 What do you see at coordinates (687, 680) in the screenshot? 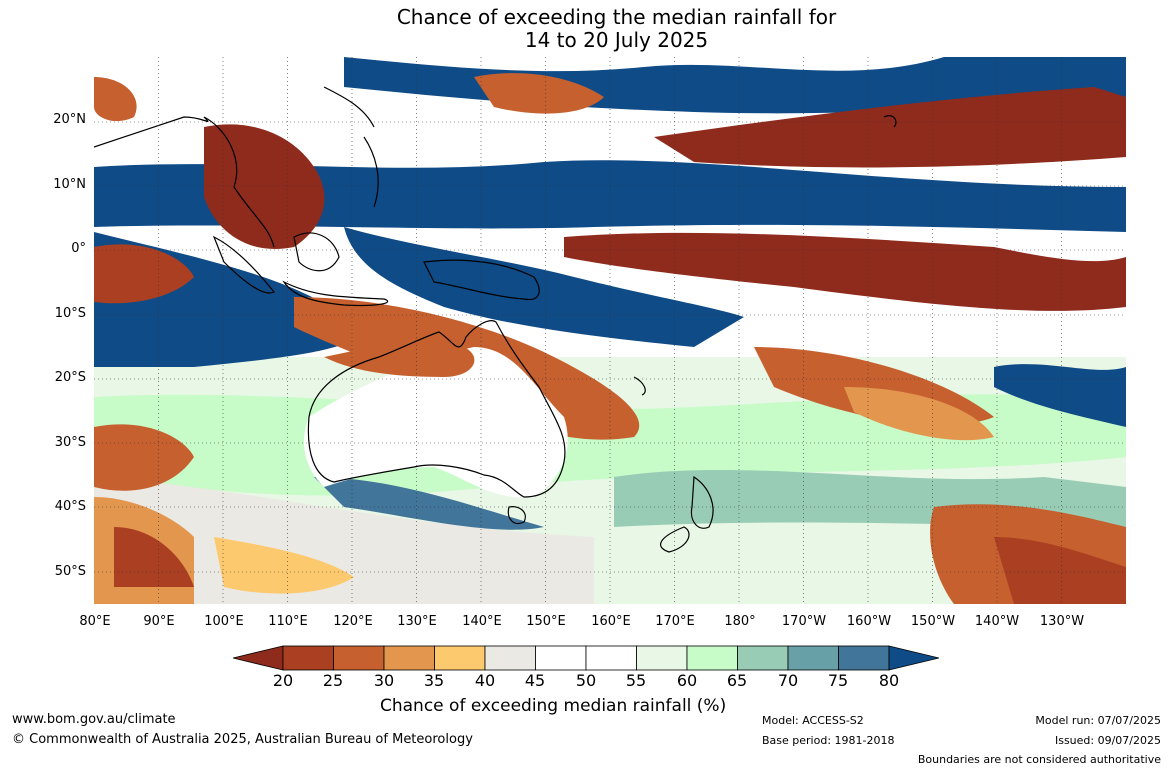
I see `colorbar-tick: 60` at bounding box center [687, 680].